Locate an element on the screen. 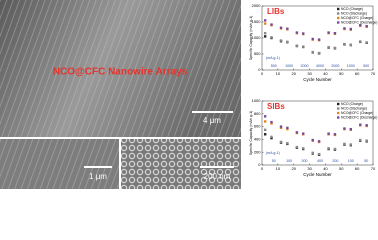  image-title: NCO@CFC Nanowire Arrays is located at coordinates (120, 72).